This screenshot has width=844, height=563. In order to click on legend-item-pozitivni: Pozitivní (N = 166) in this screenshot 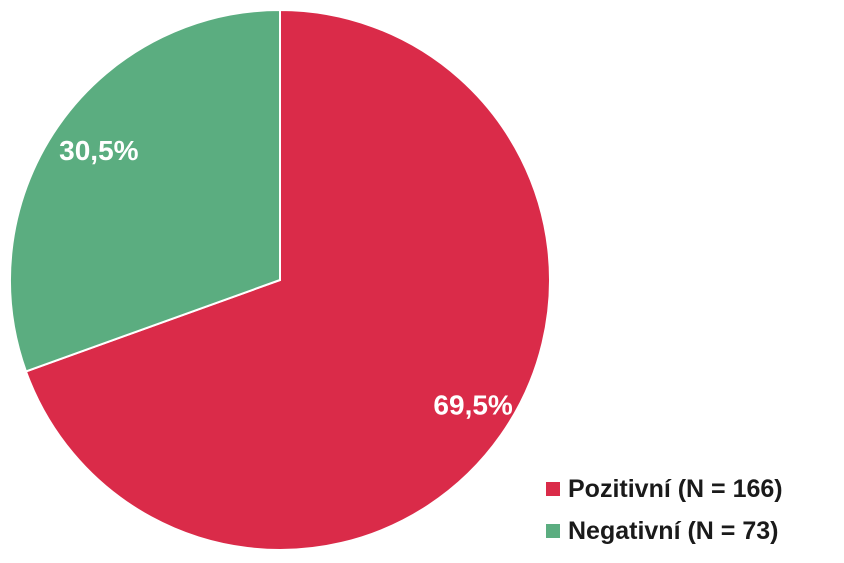, I will do `click(695, 489)`.